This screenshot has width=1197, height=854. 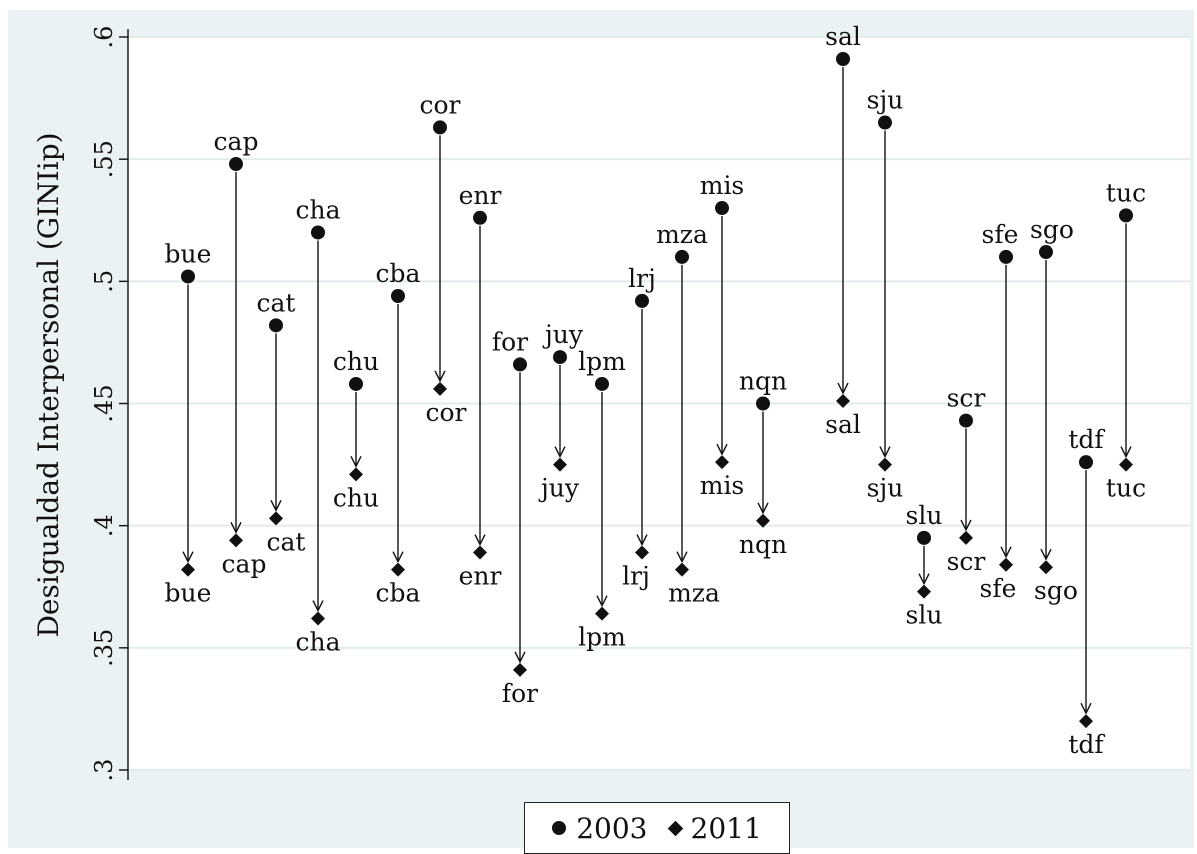 I want to click on label-2003-sju: sju, so click(x=885, y=100).